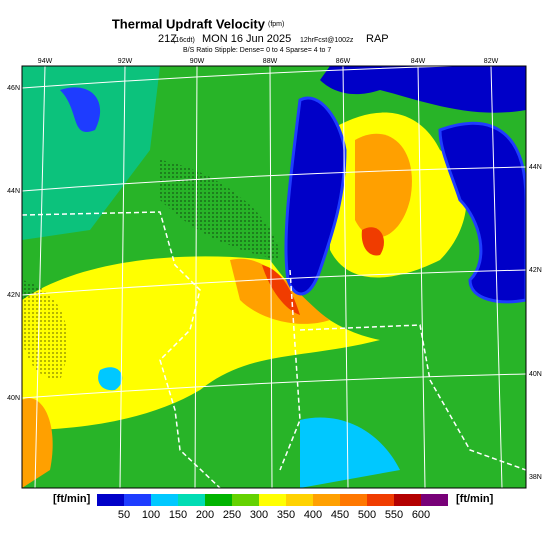 This screenshot has height=553, width=548. What do you see at coordinates (270, 61) in the screenshot?
I see `lon-label: 88W` at bounding box center [270, 61].